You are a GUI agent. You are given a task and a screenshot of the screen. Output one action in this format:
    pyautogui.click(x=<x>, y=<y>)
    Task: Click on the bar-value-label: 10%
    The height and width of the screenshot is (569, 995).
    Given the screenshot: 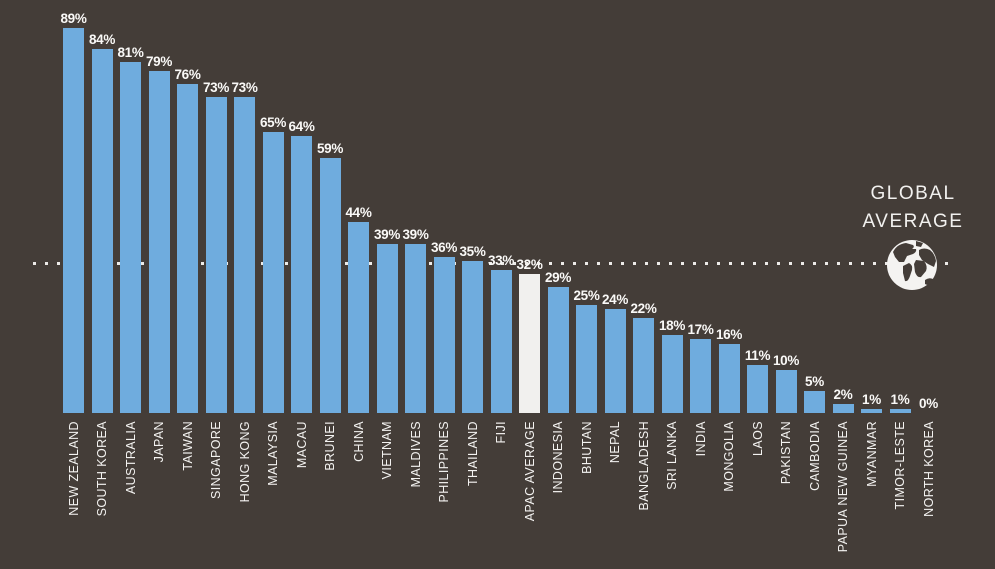 What is the action you would take?
    pyautogui.click(x=786, y=360)
    